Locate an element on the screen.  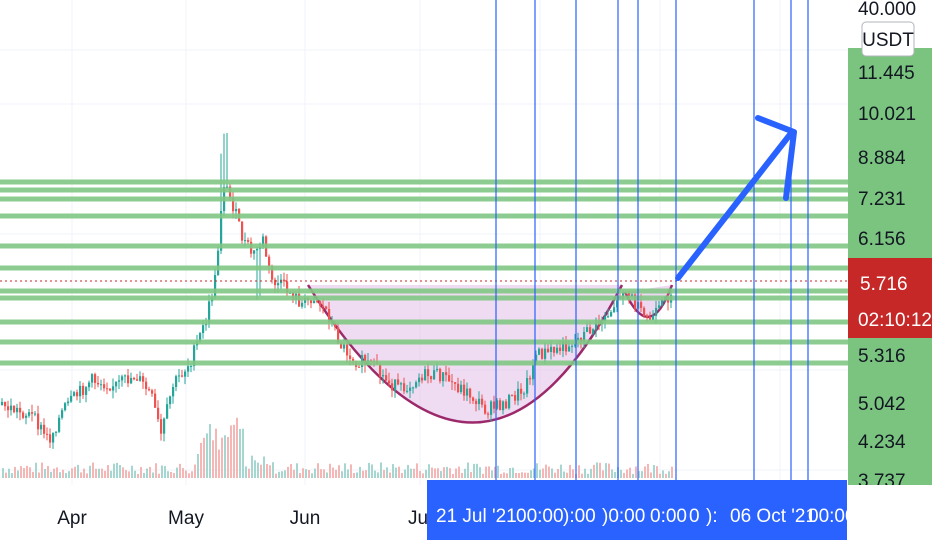
target-arrow is located at coordinates (736, 198).